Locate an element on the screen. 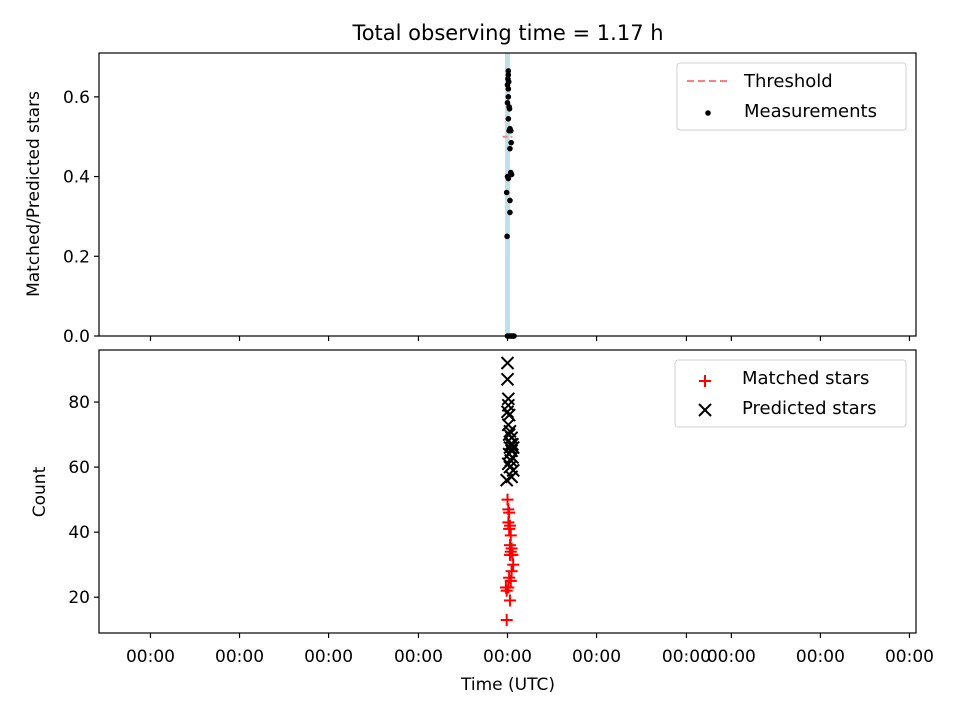 This screenshot has width=960, height=720. count-ytick-label: 20 is located at coordinates (79, 598).